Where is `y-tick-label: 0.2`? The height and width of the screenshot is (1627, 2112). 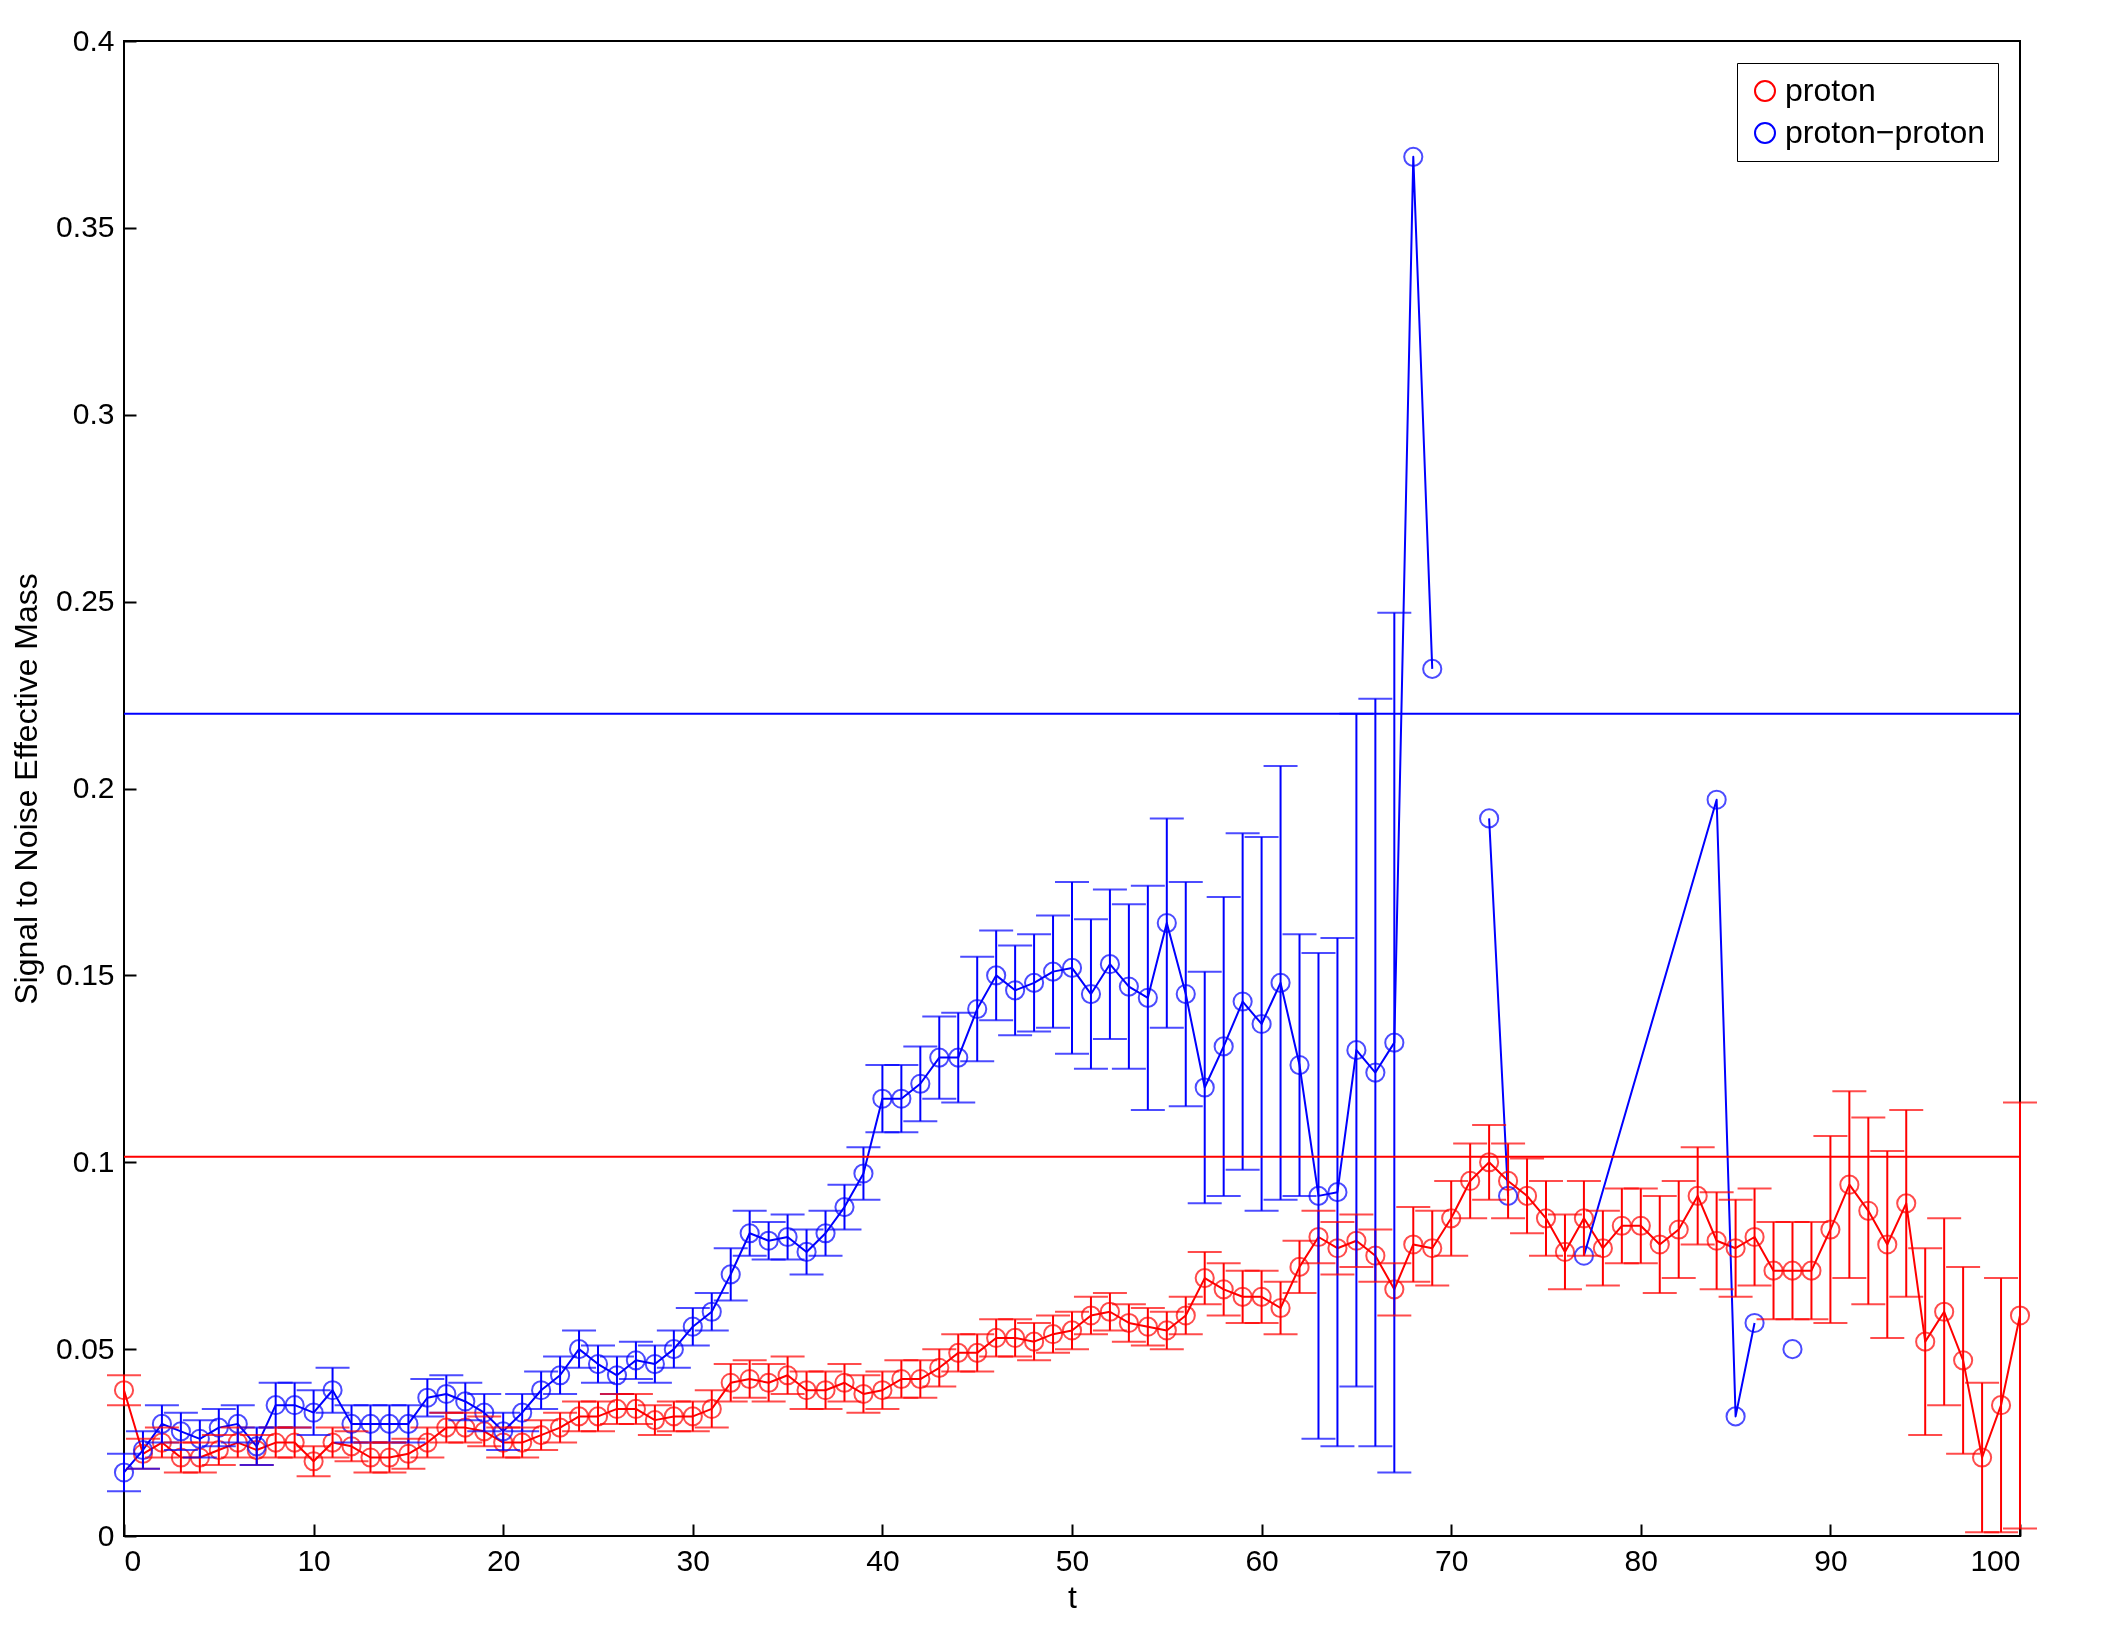 y-tick-label: 0.2 is located at coordinates (93, 787).